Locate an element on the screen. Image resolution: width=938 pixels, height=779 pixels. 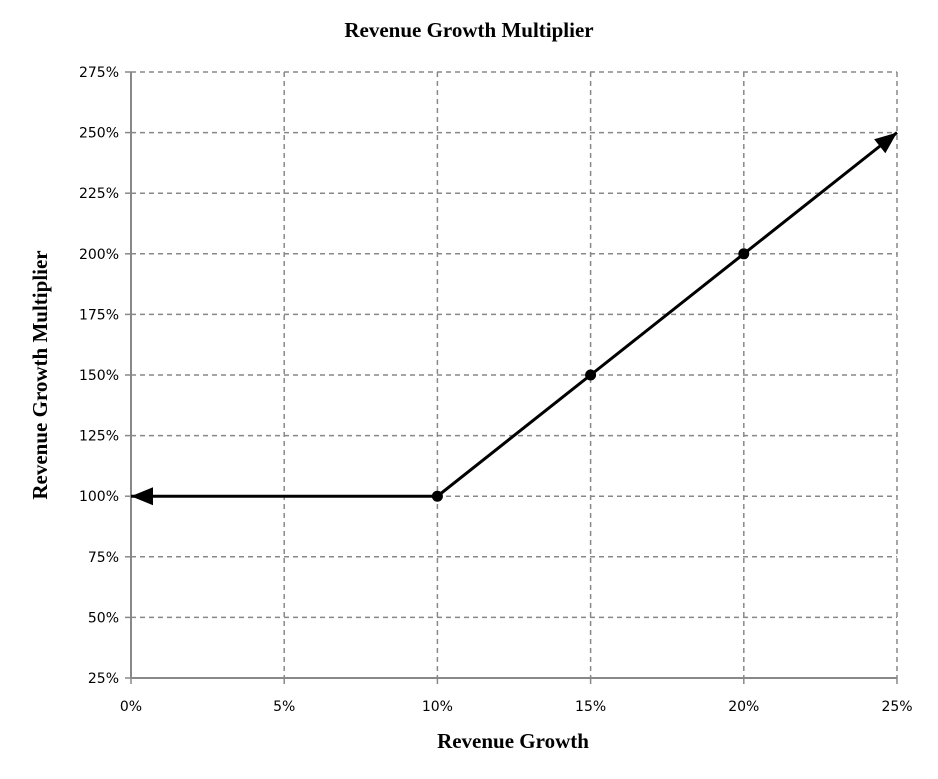
chart-title: Revenue Growth Multiplier is located at coordinates (468, 30).